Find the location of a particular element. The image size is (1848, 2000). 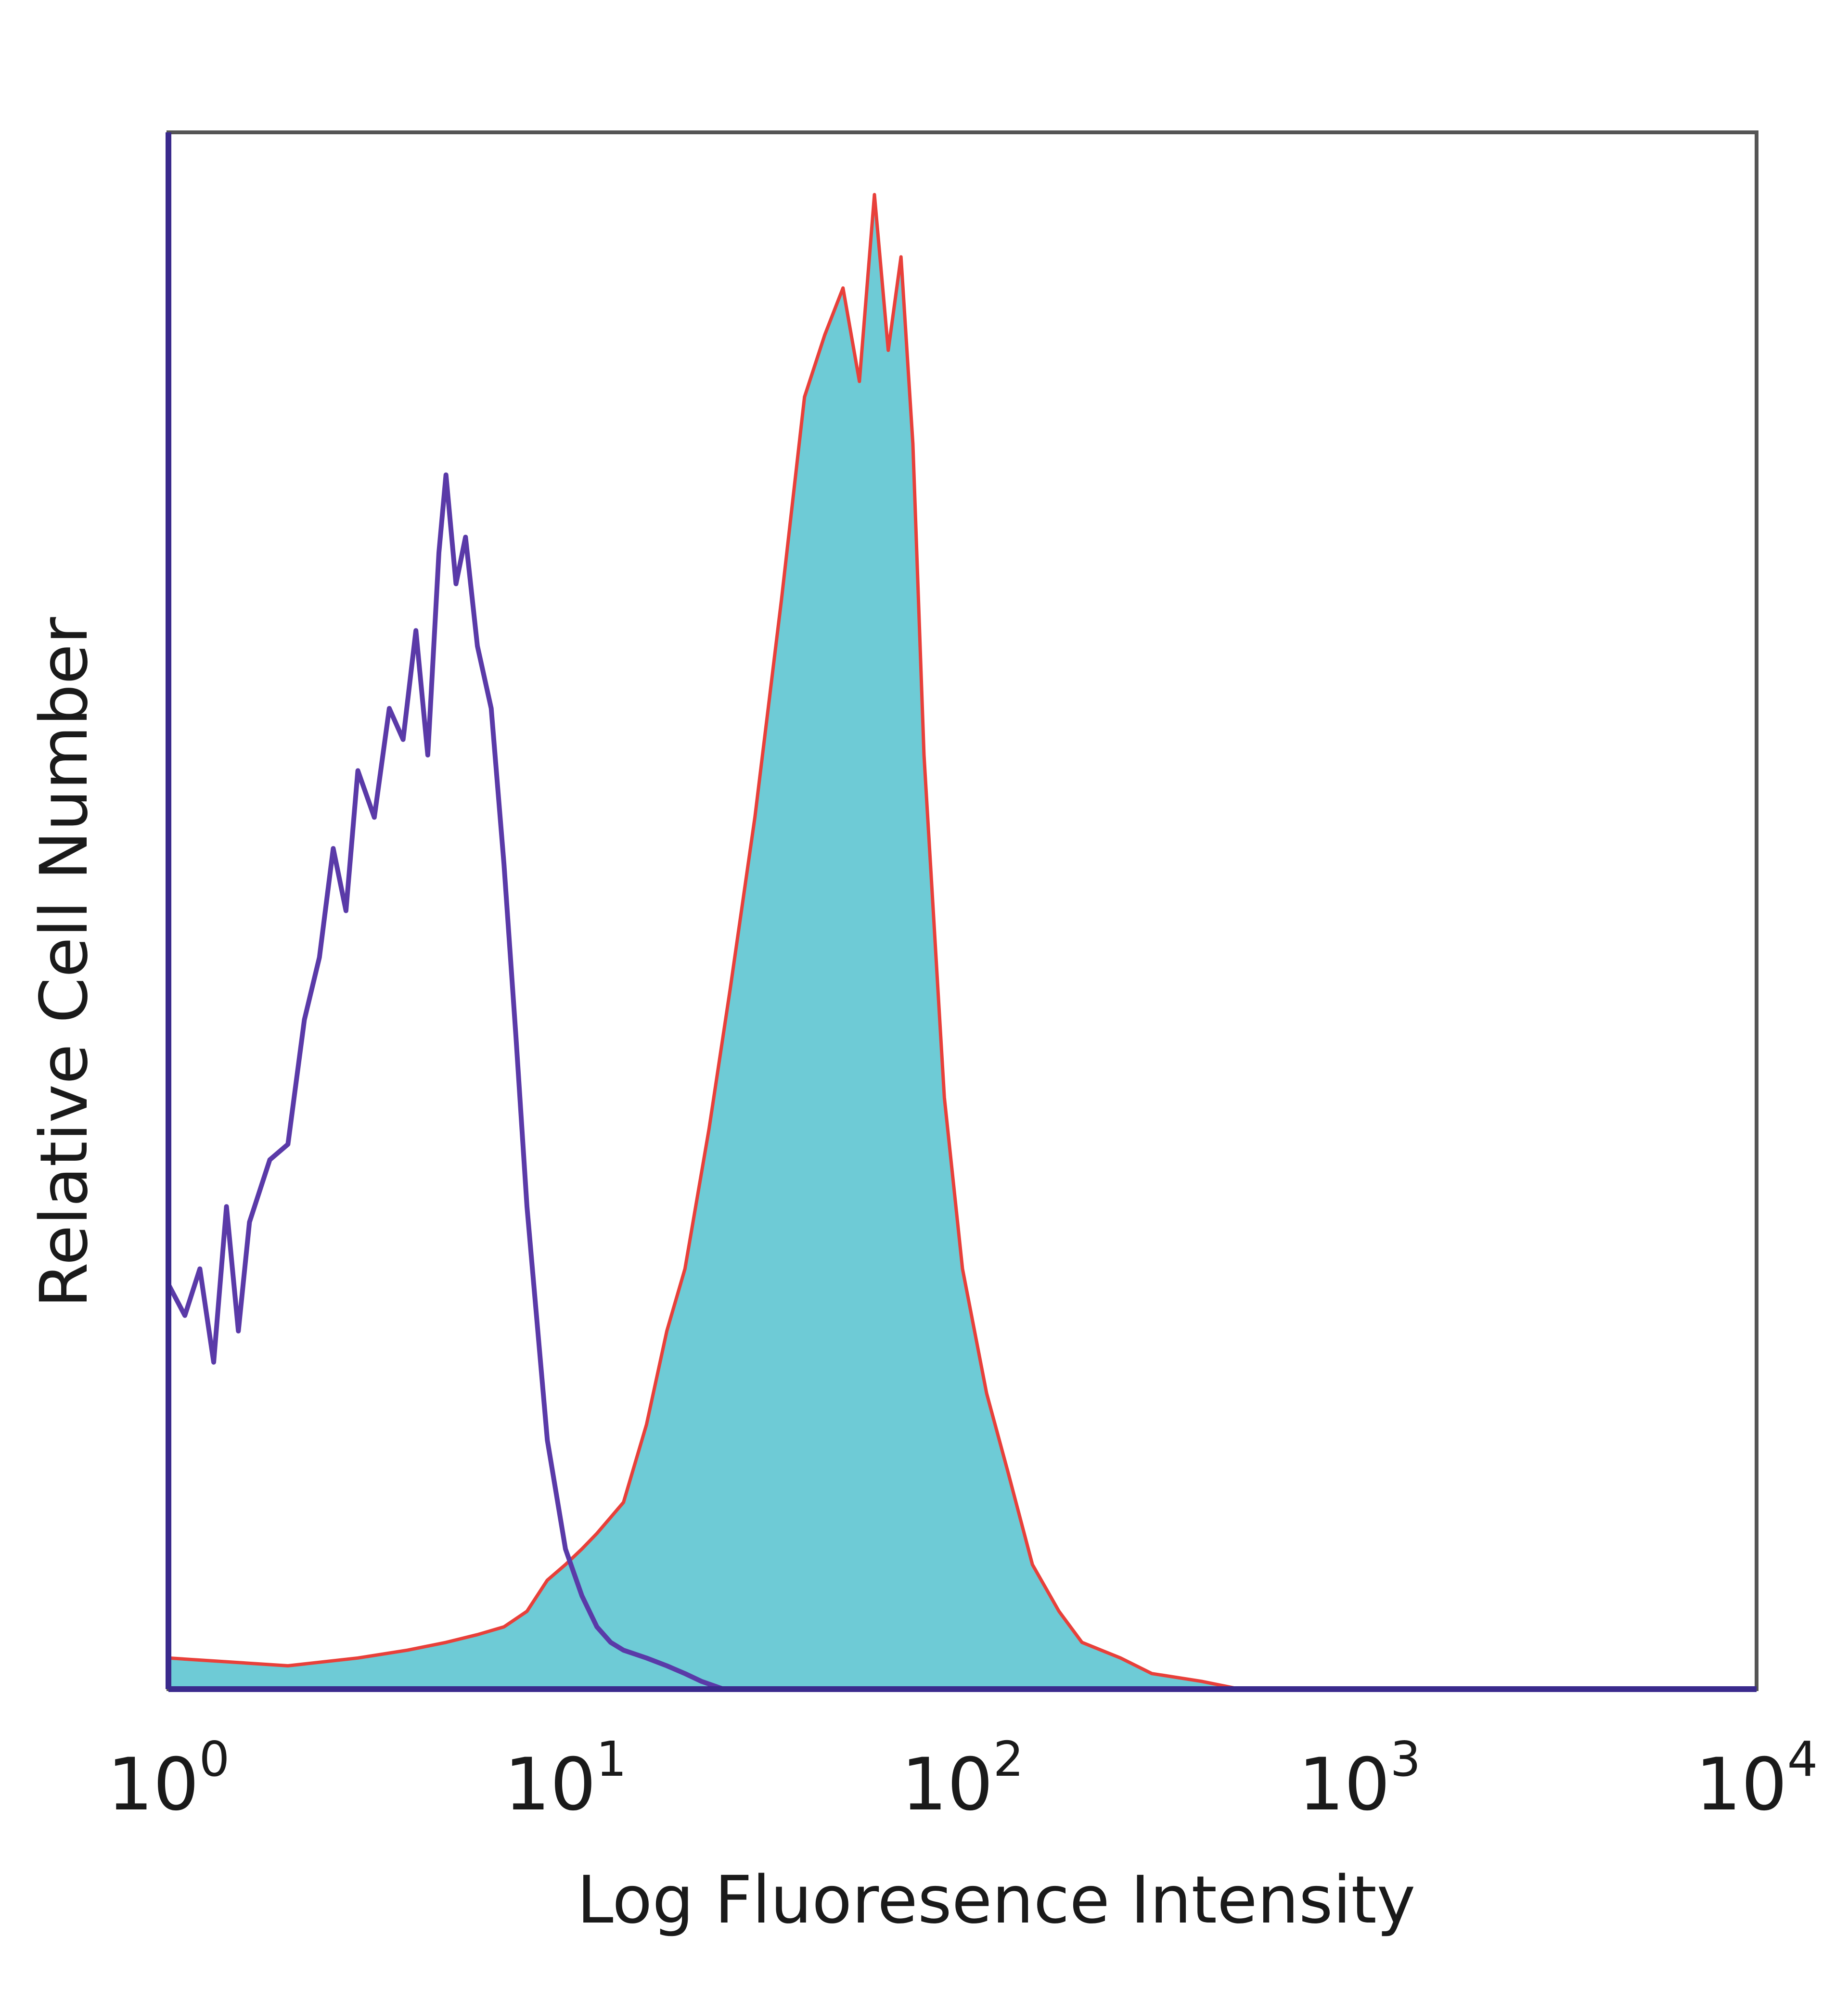

x-tick-label: 10² is located at coordinates (962, 1779).